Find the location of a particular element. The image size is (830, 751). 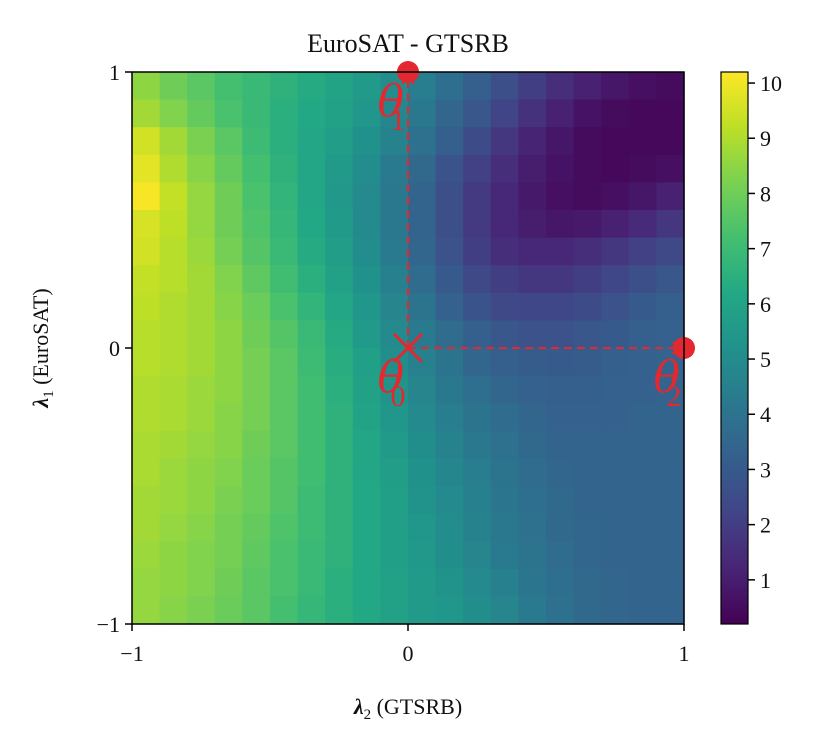

y-tick-label: 0 is located at coordinates (114, 348).